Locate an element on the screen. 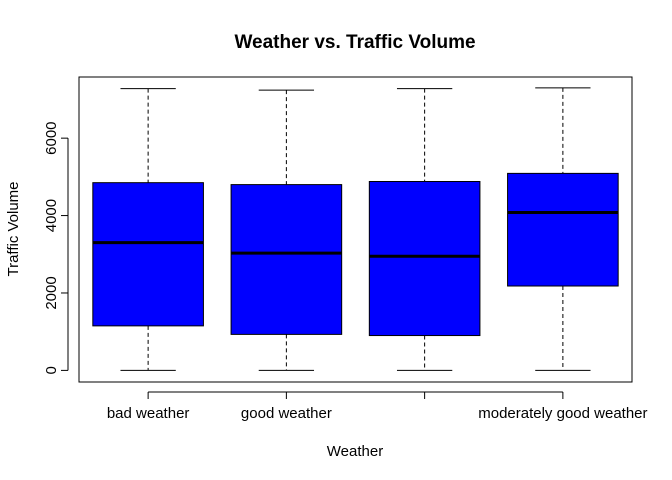  x-tick-label-3: moderately good weather is located at coordinates (562, 413).